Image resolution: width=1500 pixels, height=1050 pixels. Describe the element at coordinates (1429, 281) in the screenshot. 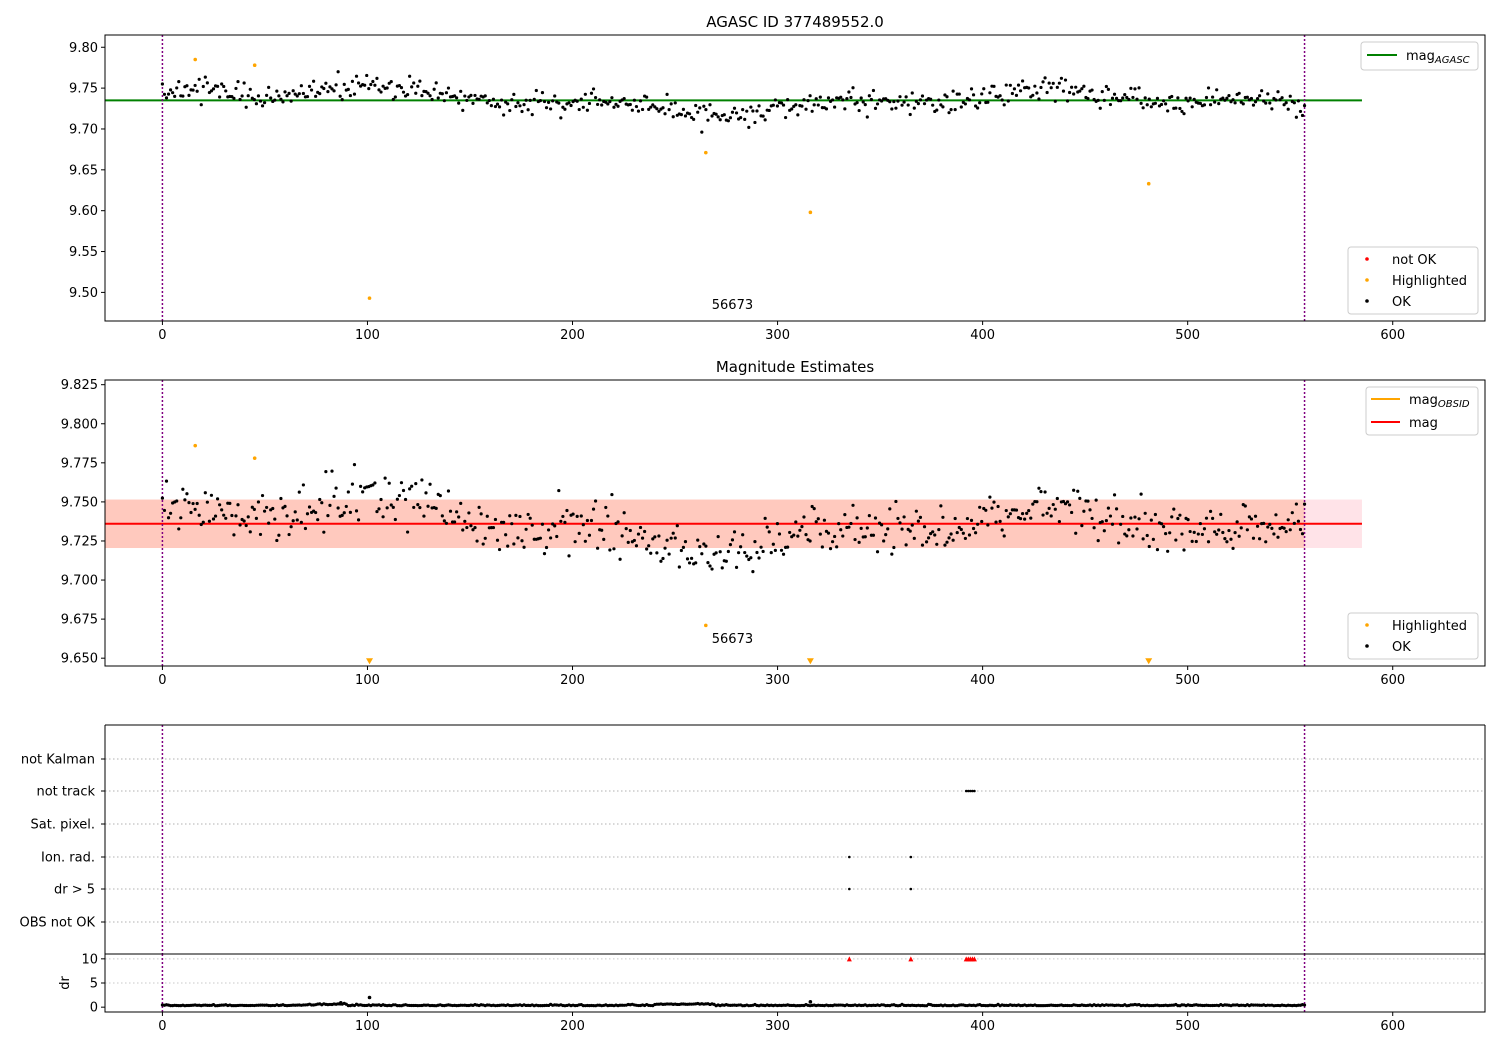

I see `legend-label: Highlighted` at that location.